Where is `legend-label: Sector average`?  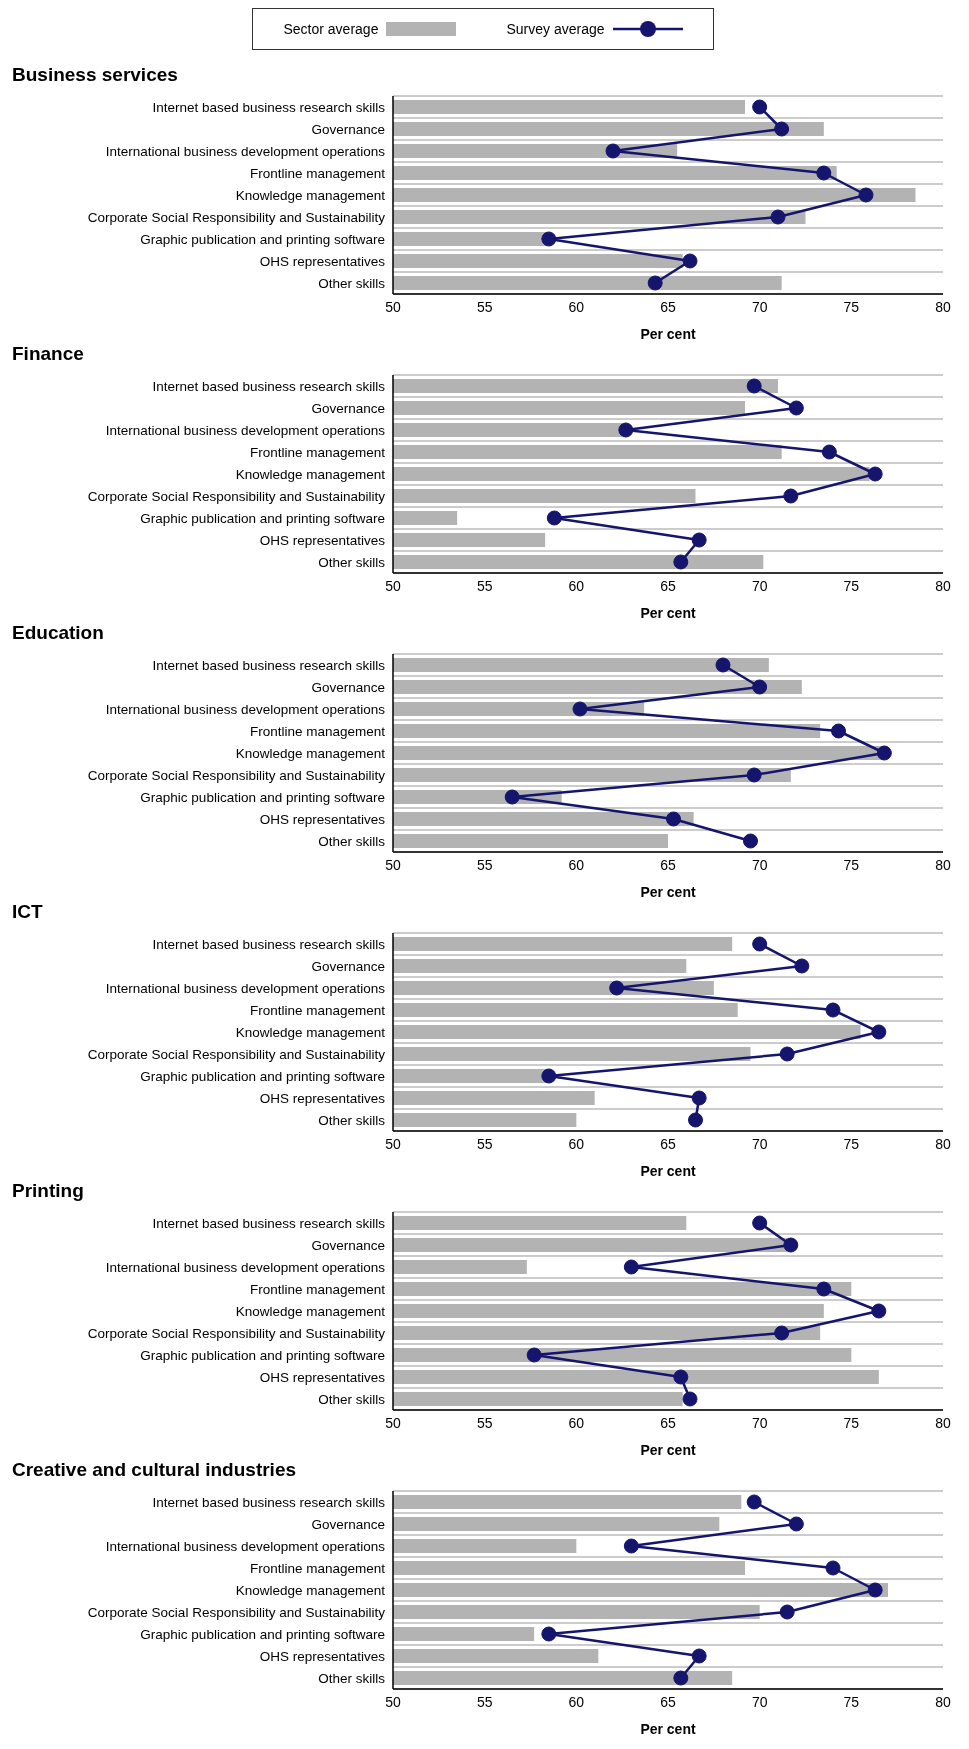
legend-label: Sector average is located at coordinates (331, 29).